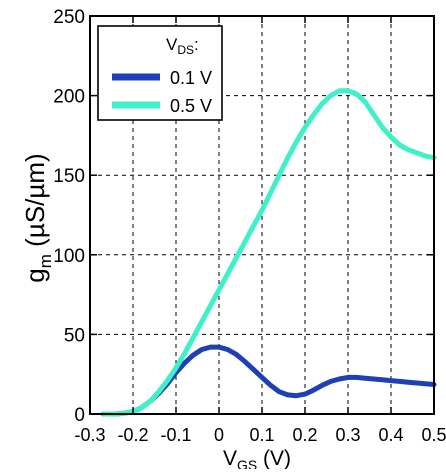 This screenshot has width=446, height=474. What do you see at coordinates (89, 435) in the screenshot?
I see `x-tick-label: -0.3` at bounding box center [89, 435].